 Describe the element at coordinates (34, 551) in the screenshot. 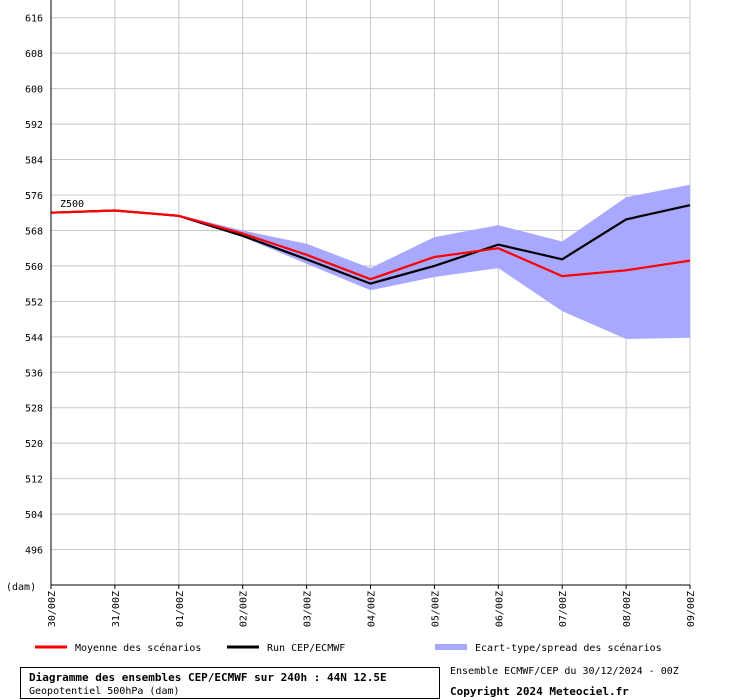

I see `y-tick-label: 496` at that location.